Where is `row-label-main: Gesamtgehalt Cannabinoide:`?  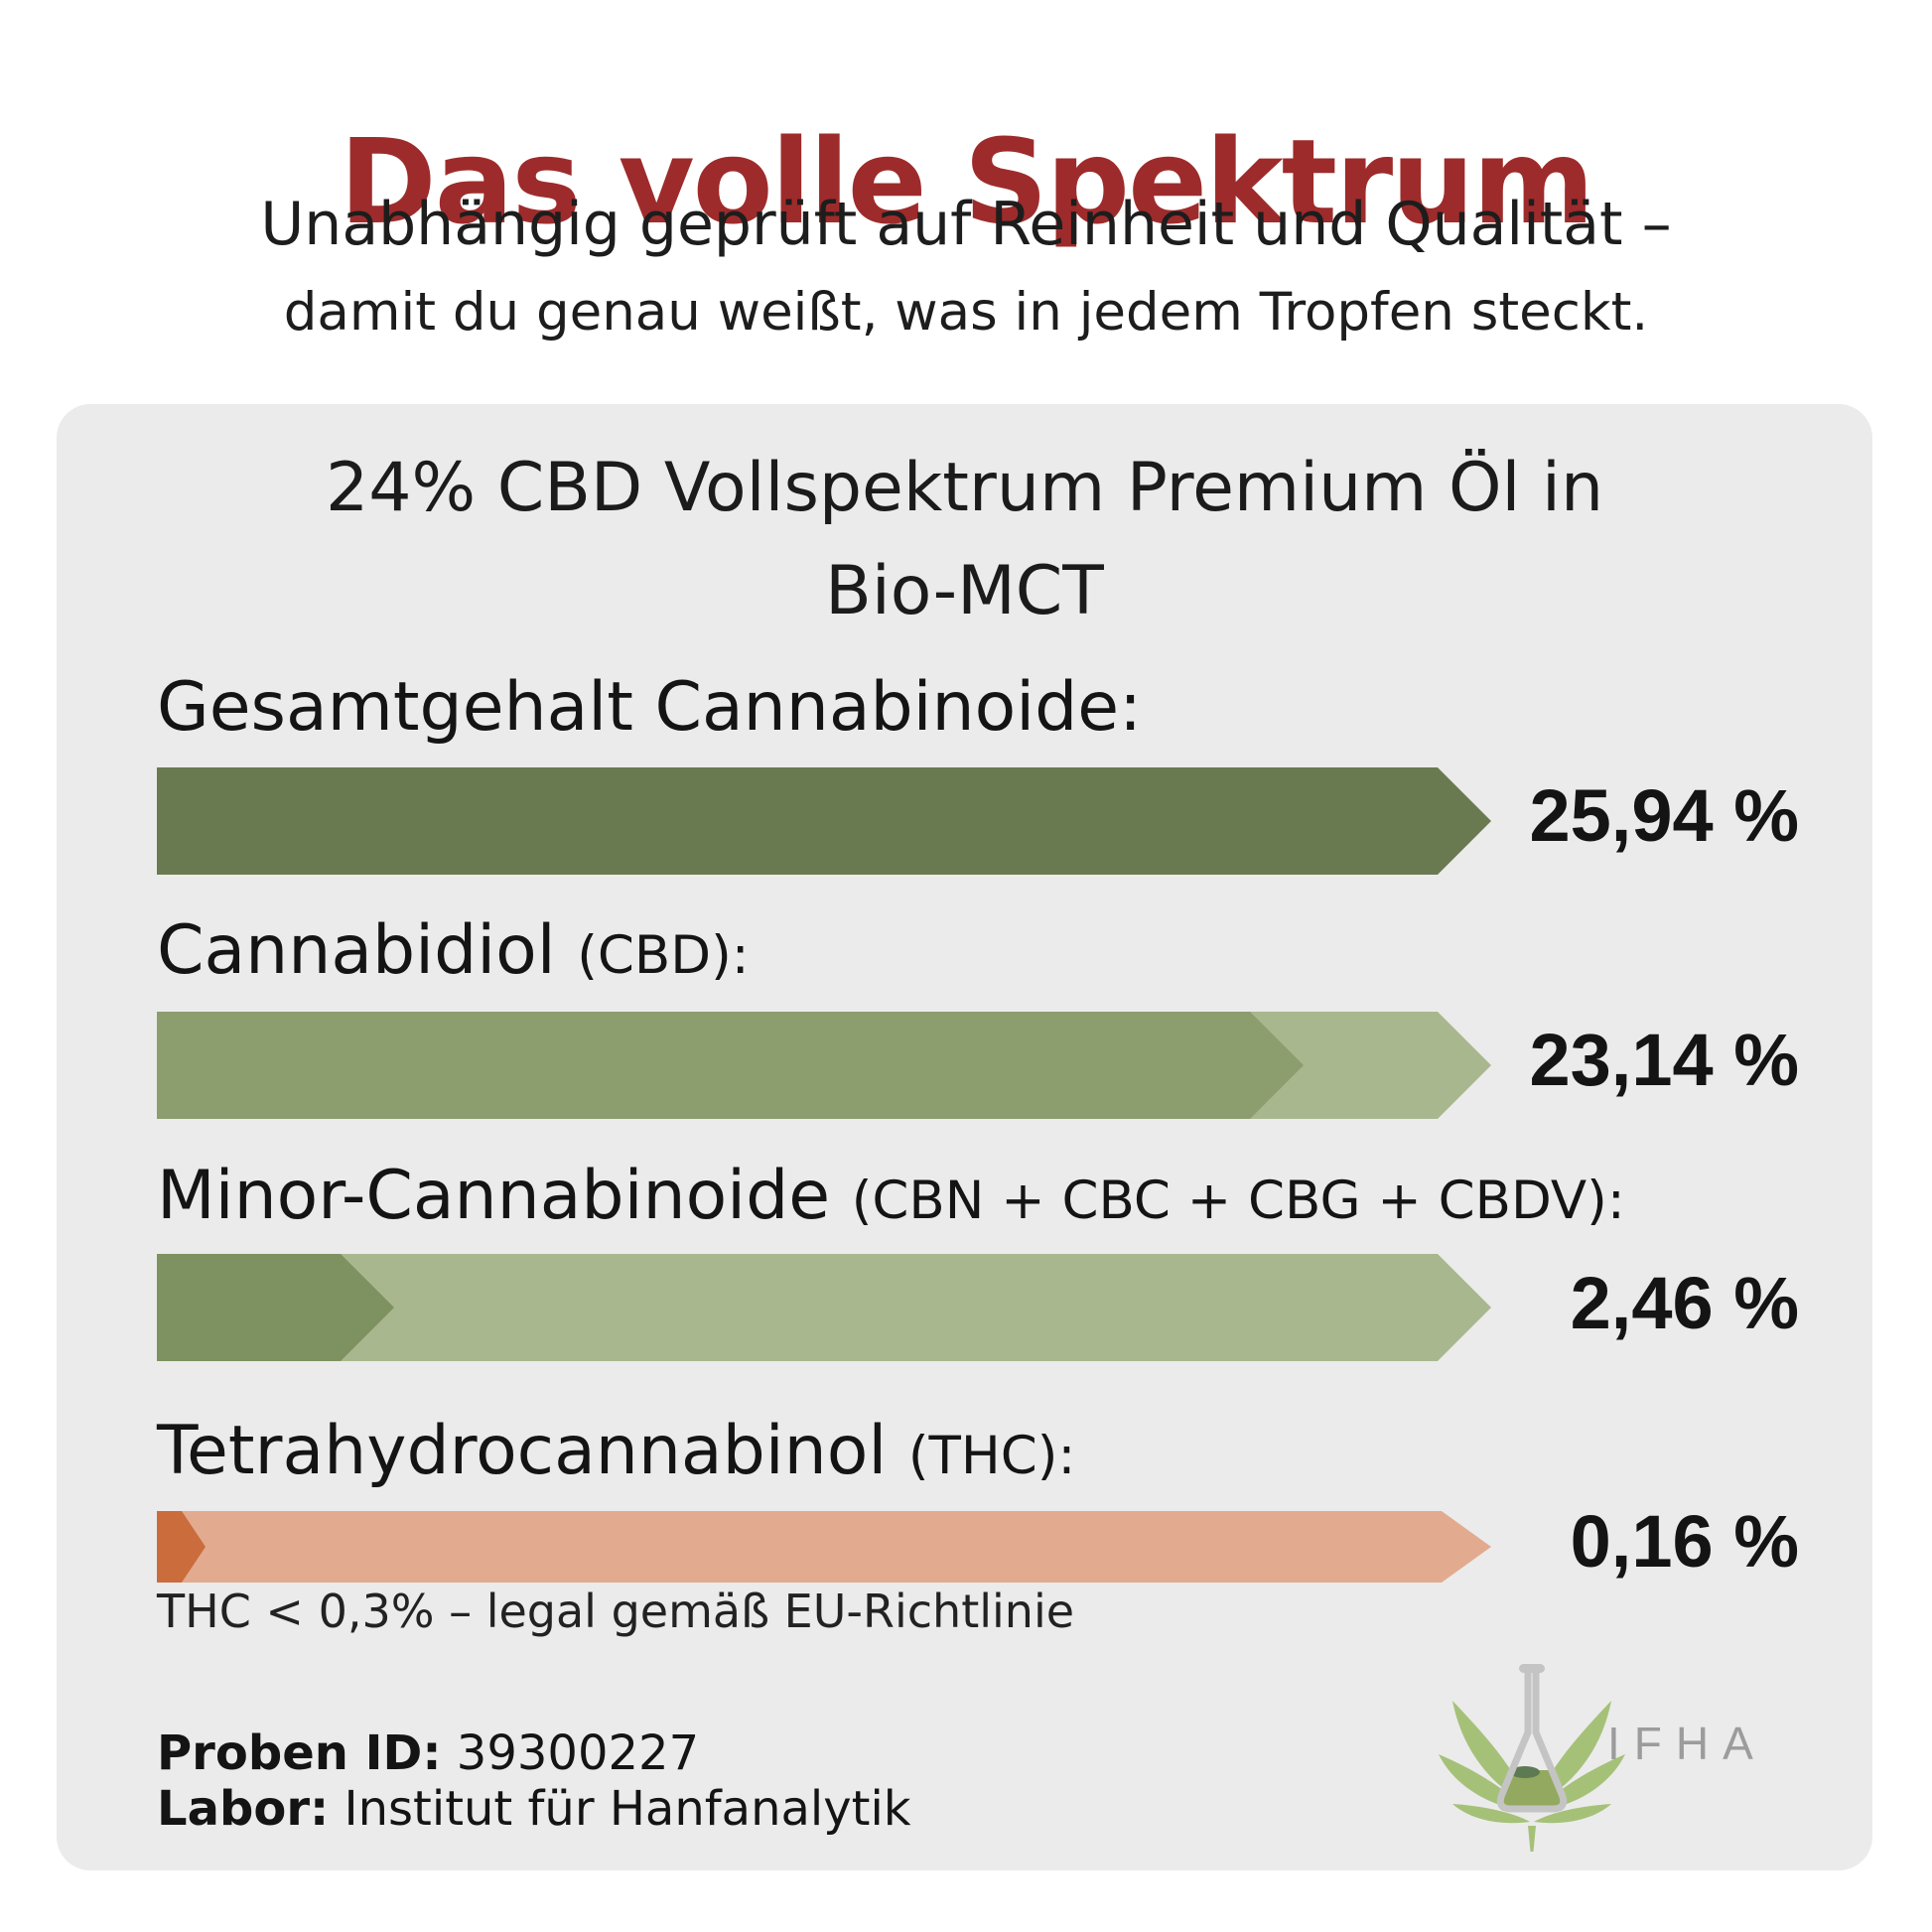 row-label-main: Gesamtgehalt Cannabinoide: is located at coordinates (650, 707).